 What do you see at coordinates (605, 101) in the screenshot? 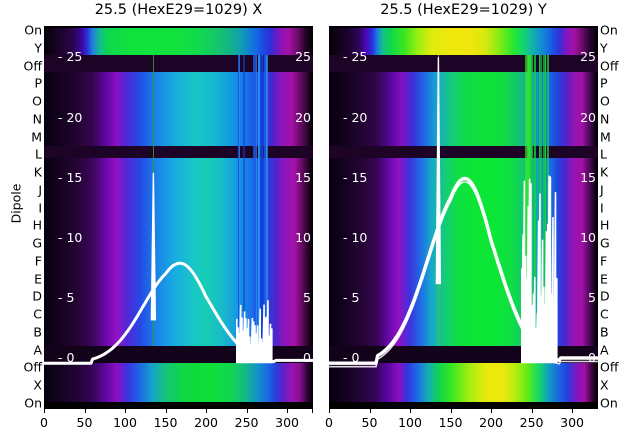
I see `category-tick-right-o-4: O` at bounding box center [605, 101].